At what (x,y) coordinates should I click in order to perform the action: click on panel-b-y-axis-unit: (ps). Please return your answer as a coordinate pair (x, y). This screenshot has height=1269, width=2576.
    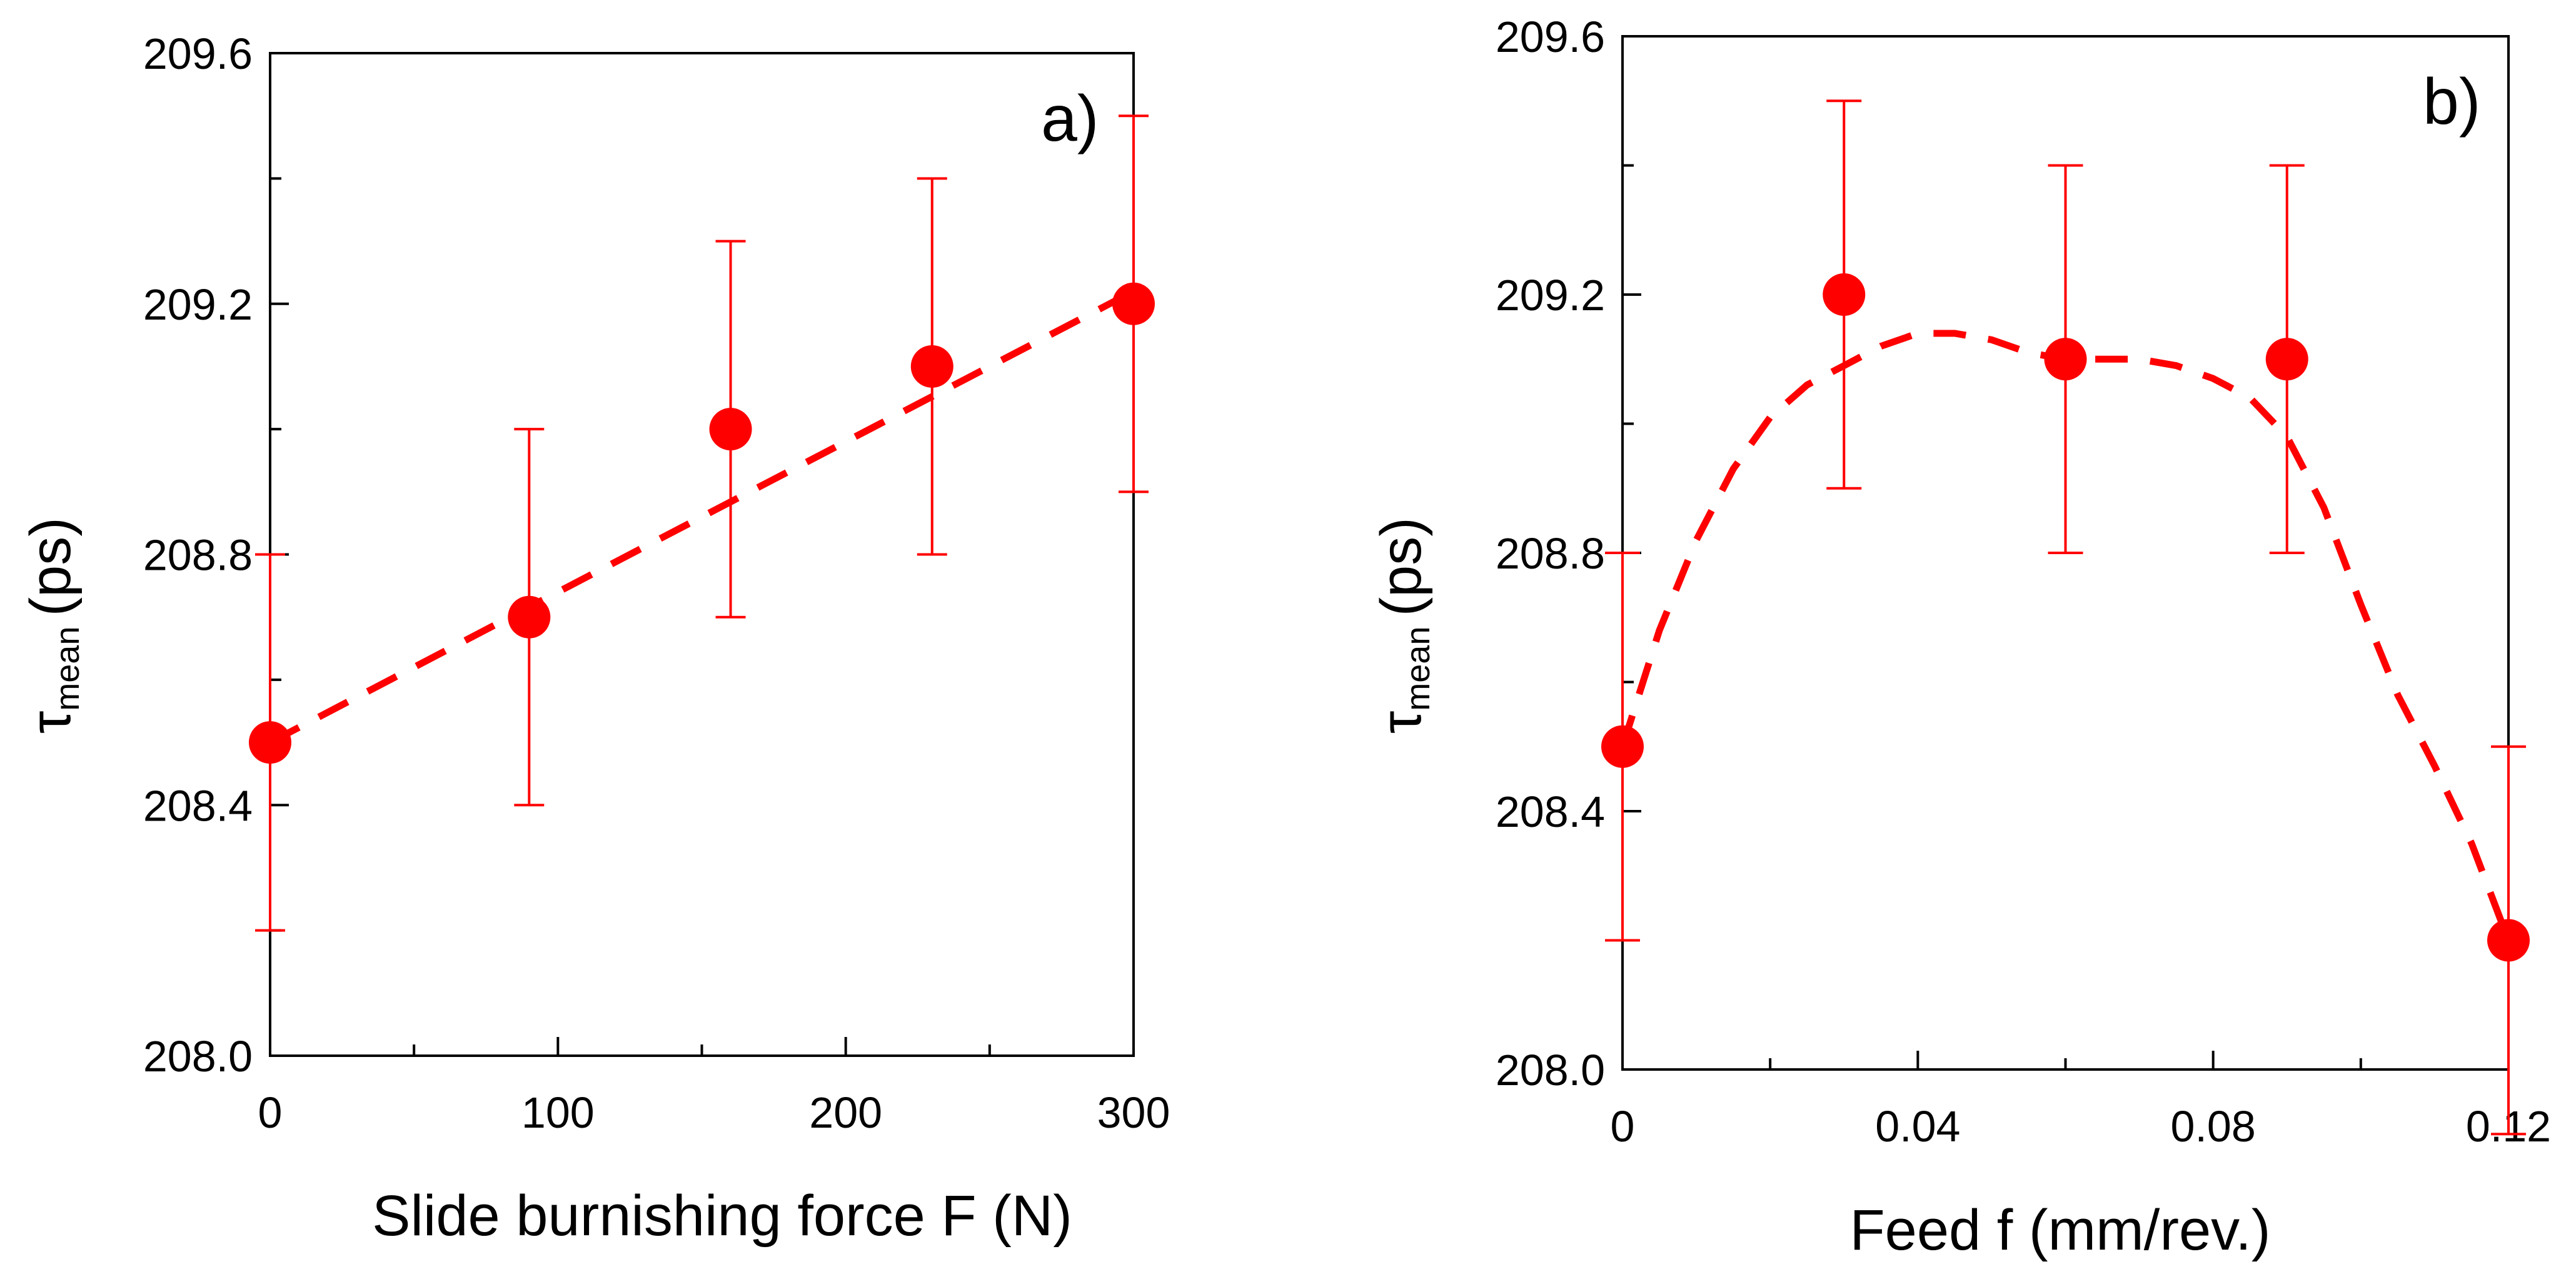
    Looking at the image, I should click on (1401, 566).